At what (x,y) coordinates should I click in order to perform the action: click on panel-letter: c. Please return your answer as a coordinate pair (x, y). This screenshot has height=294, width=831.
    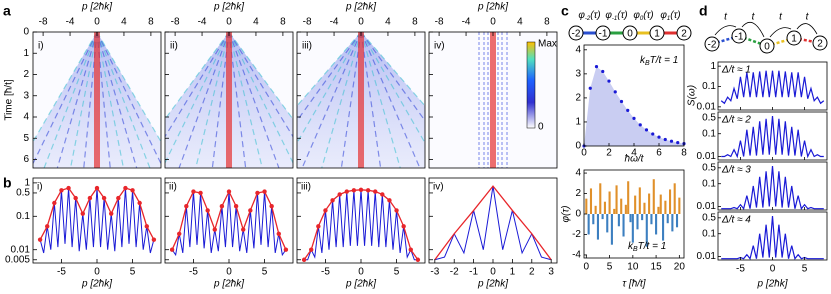
    Looking at the image, I should click on (565, 11).